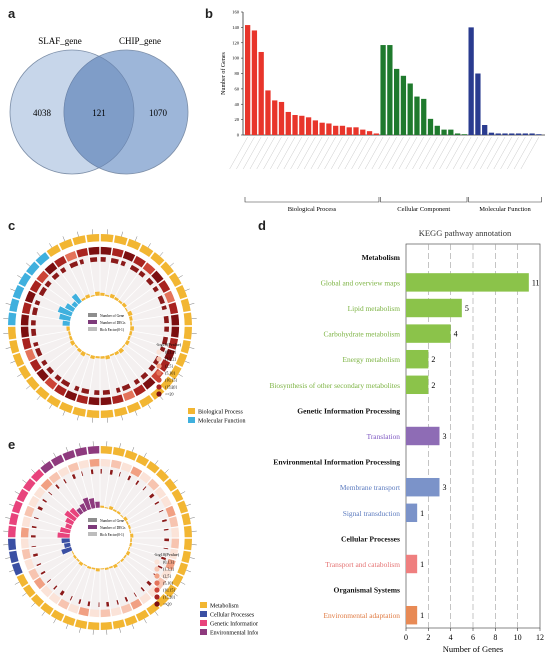 The image size is (550, 654). What do you see at coordinates (169, 591) in the screenshot?
I see `pvalue-legend-label: (10,15]` at bounding box center [169, 591].